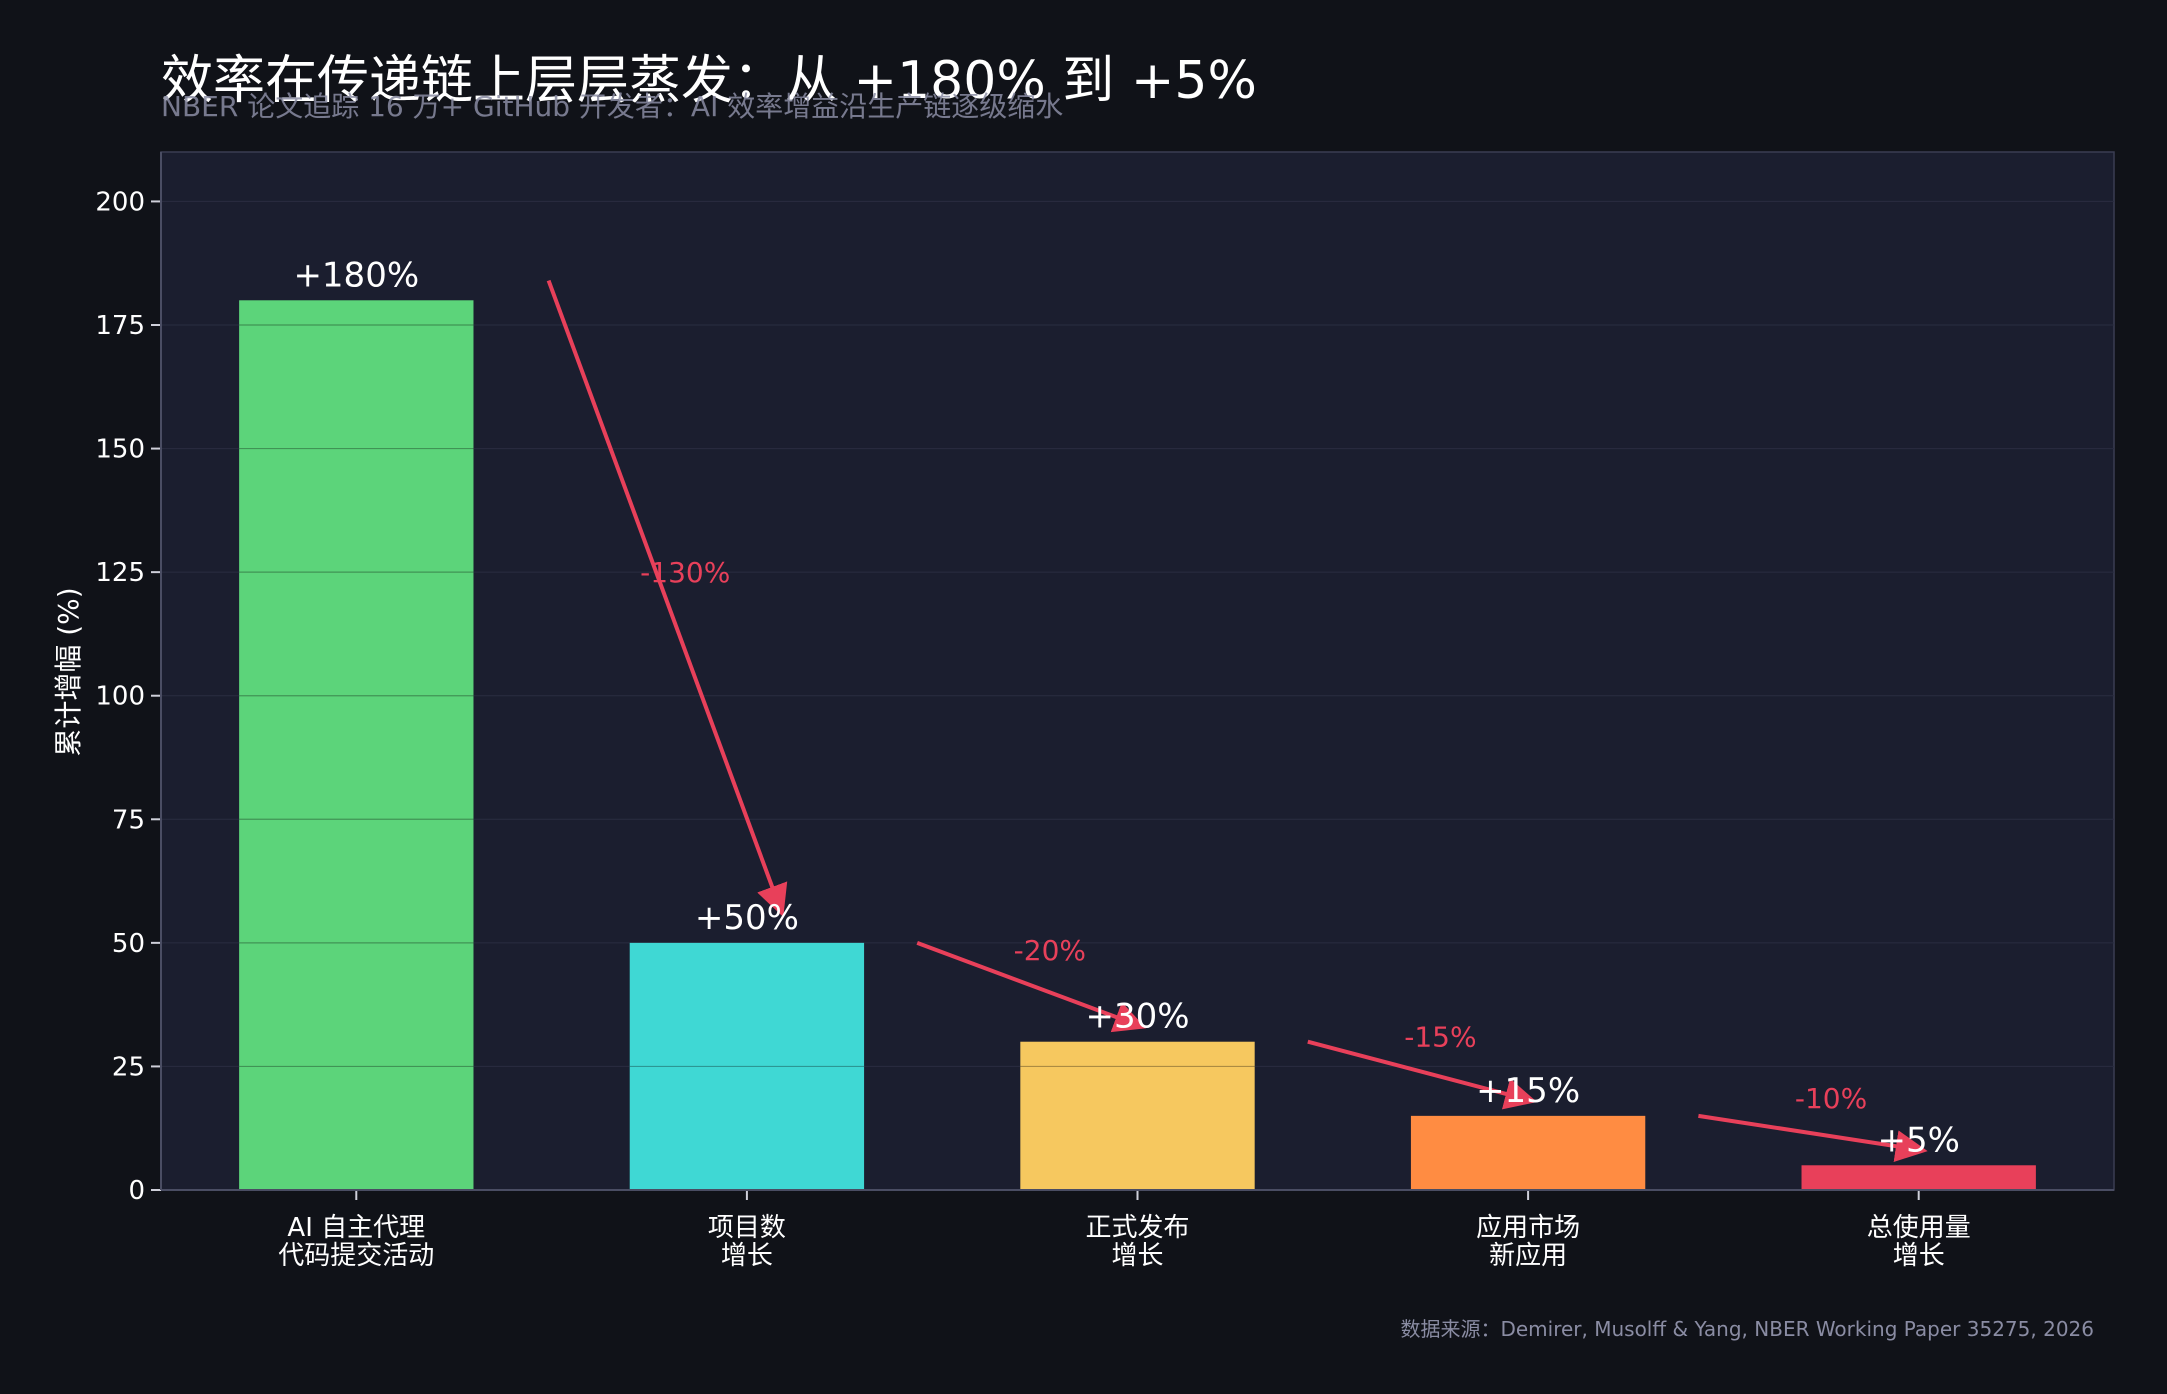  What do you see at coordinates (1137, 1017) in the screenshot?
I see `value-label: +30%` at bounding box center [1137, 1017].